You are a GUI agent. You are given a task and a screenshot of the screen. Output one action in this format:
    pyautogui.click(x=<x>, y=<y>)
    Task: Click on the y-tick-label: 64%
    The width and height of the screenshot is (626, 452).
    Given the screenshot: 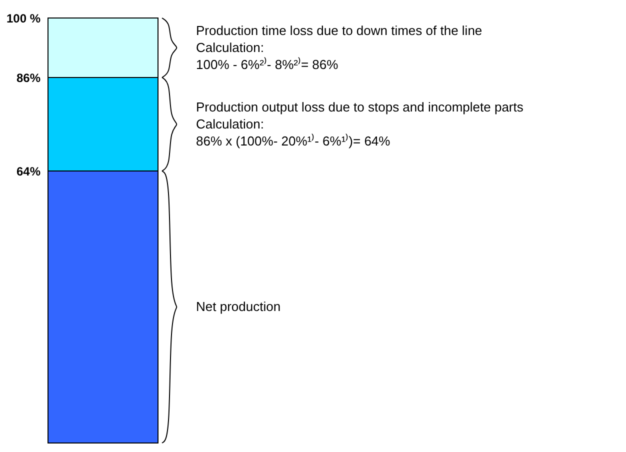 What is the action you would take?
    pyautogui.click(x=28, y=171)
    